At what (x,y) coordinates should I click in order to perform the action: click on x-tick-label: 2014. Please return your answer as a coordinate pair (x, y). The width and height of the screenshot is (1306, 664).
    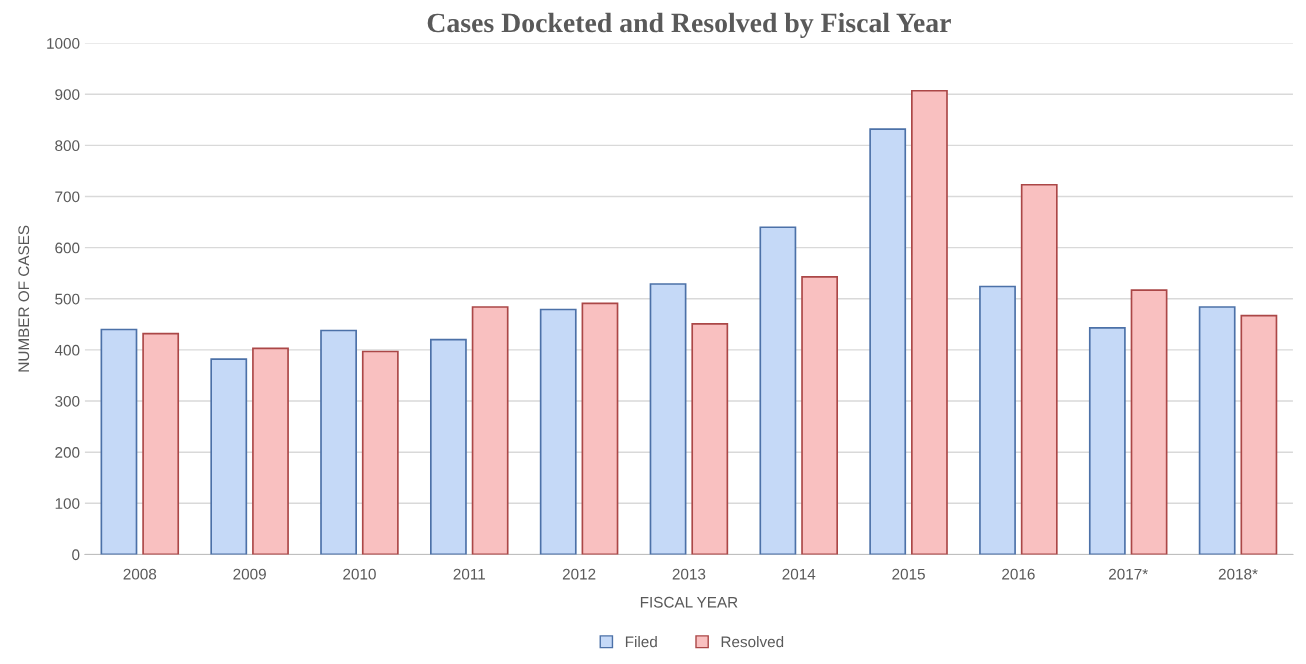
    Looking at the image, I should click on (799, 574).